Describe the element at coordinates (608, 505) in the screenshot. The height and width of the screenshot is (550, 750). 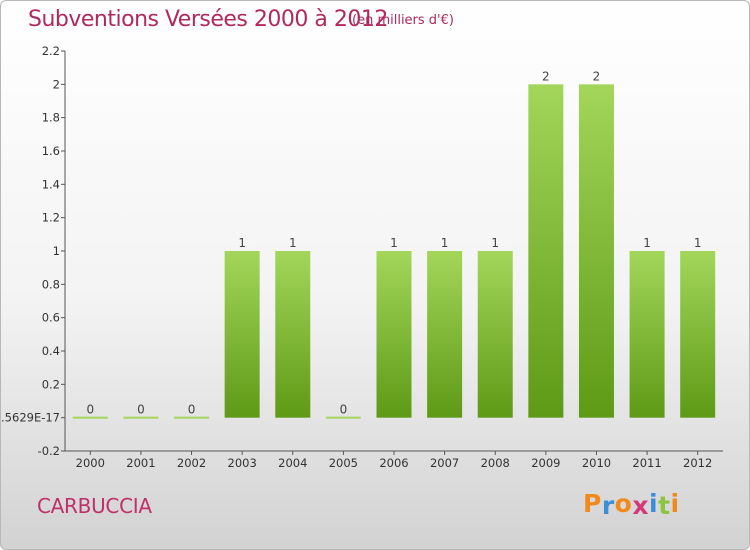
I see `logo-letter: r` at that location.